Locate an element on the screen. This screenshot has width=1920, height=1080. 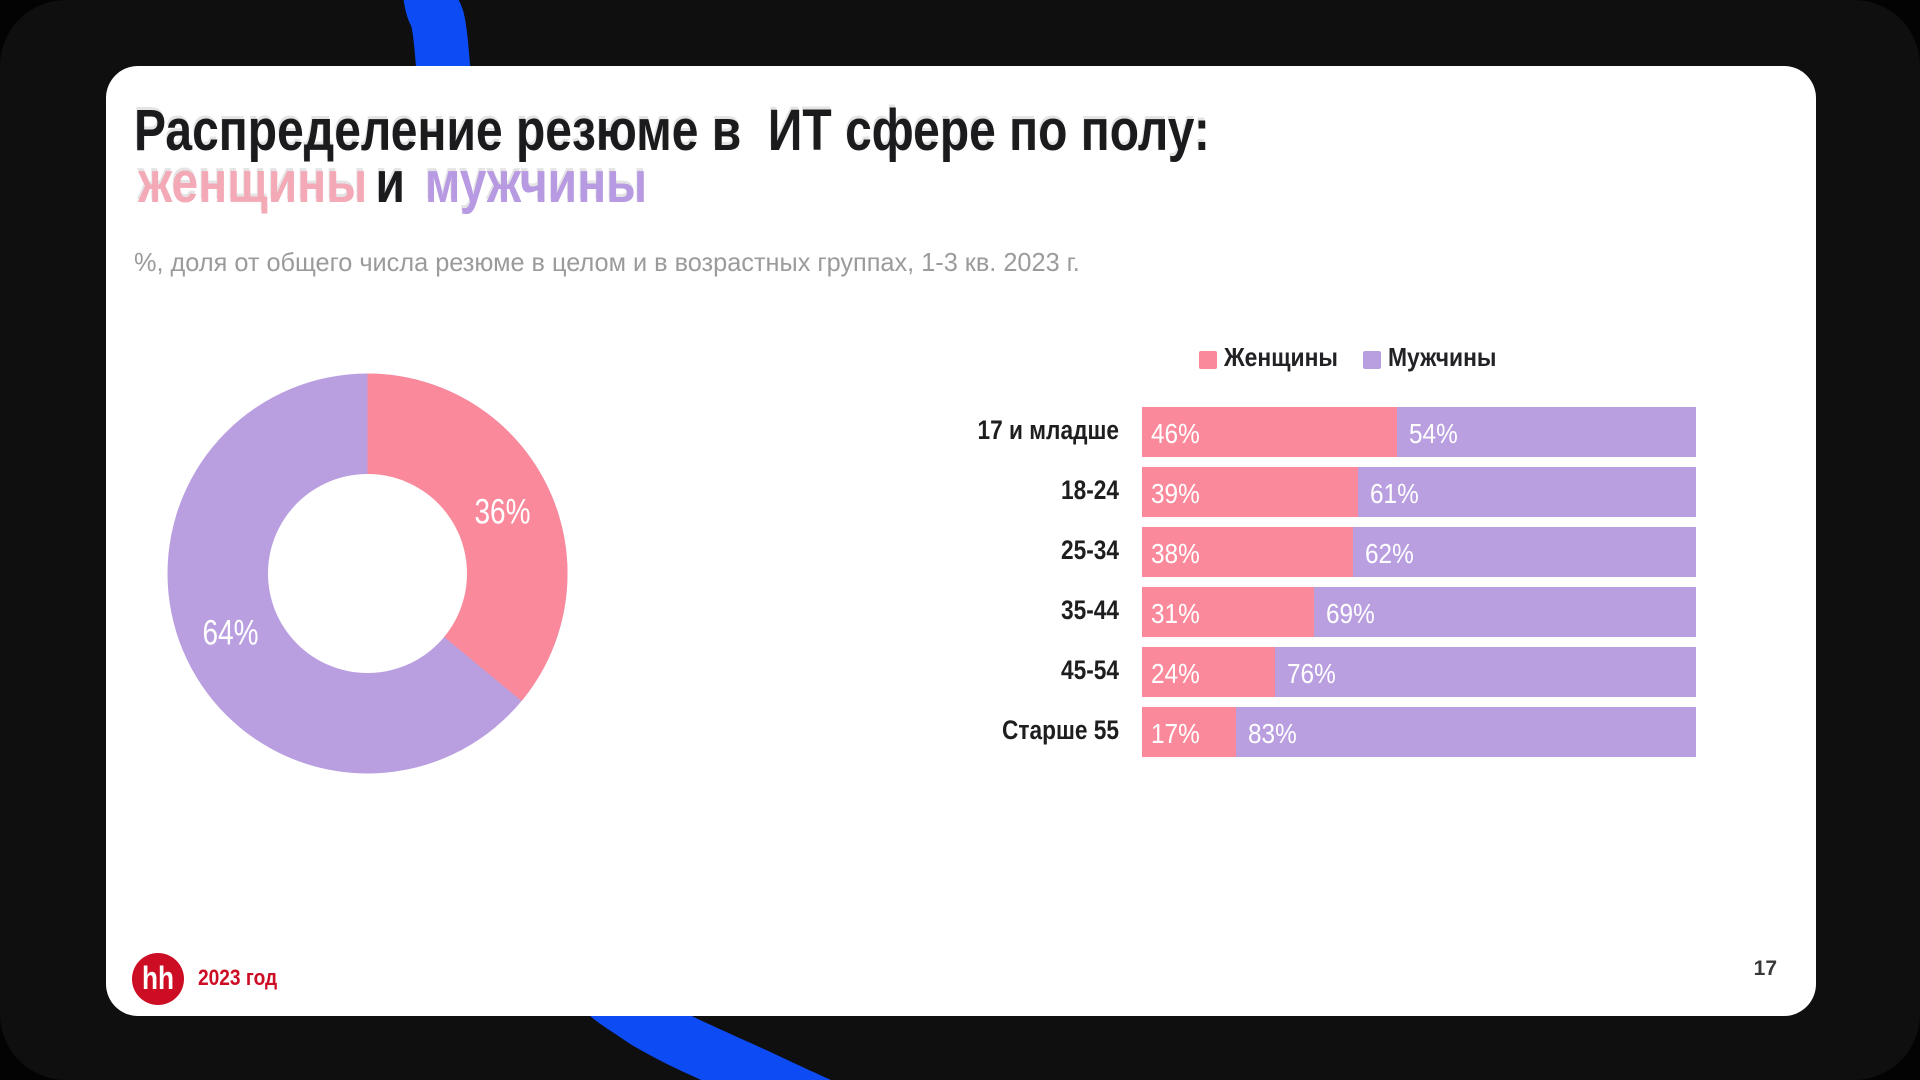
svg-text: 64% is located at coordinates (230, 633).